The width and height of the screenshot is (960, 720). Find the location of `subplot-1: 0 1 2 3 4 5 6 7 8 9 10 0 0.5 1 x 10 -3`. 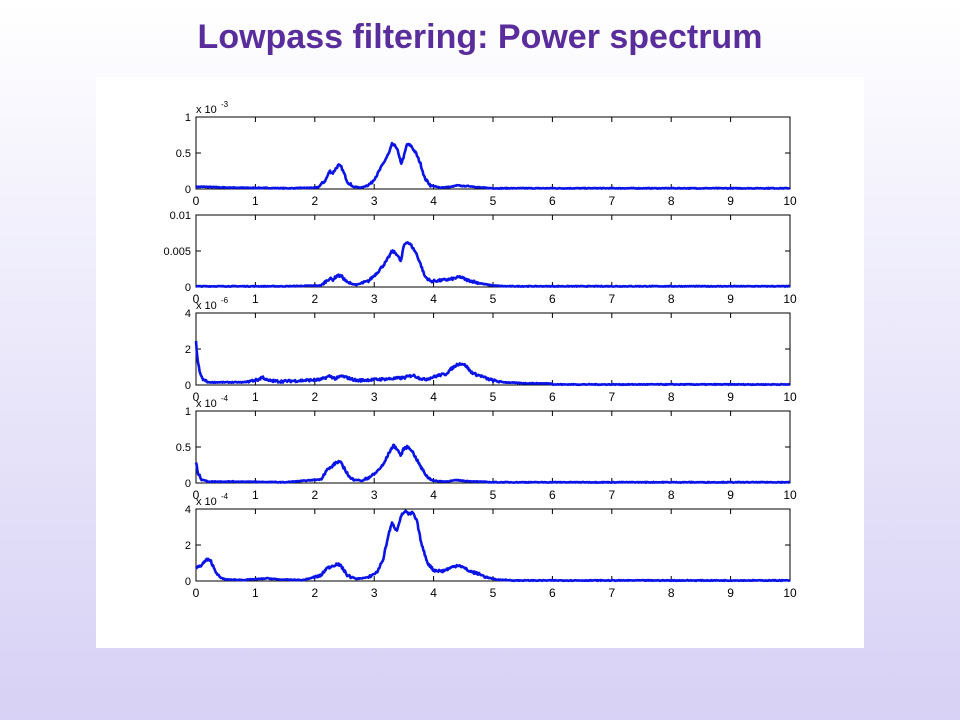

subplot-1: 0 1 2 3 4 5 6 7 8 9 10 0 0.5 1 x 10 -3 is located at coordinates (486, 154).